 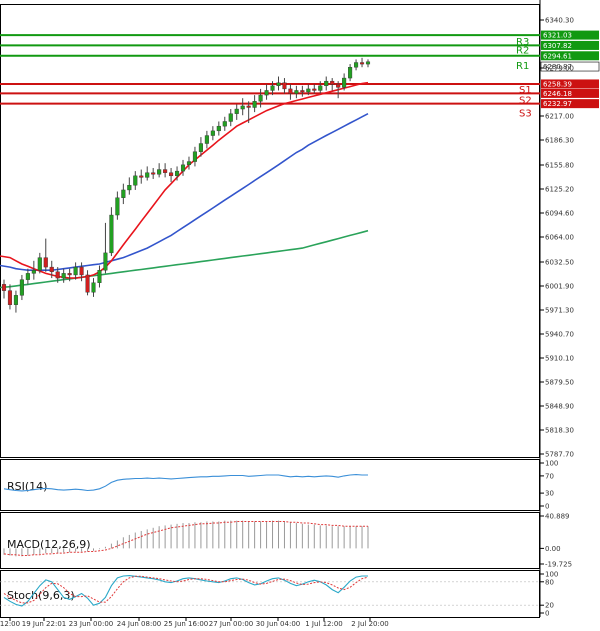 I want to click on time-tick-label: 23 Jun 00:00, so click(x=91, y=624).